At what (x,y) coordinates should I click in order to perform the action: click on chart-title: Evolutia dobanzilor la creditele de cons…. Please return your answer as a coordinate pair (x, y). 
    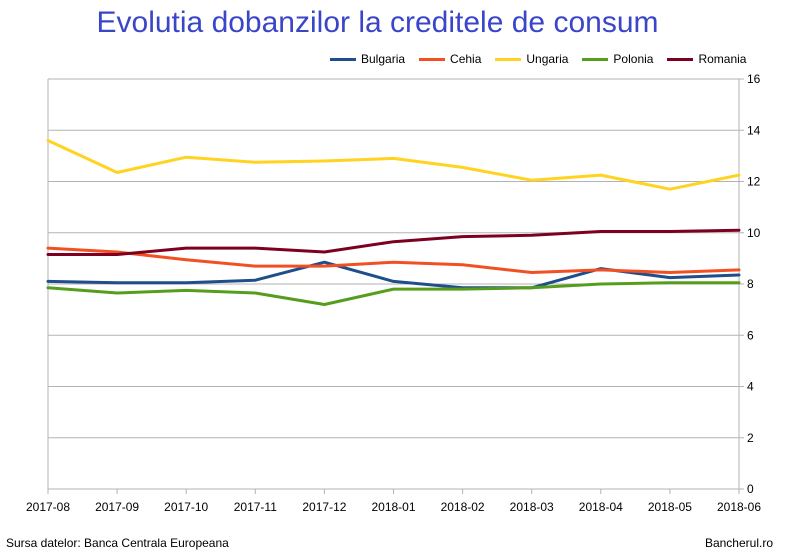
    Looking at the image, I should click on (377, 22).